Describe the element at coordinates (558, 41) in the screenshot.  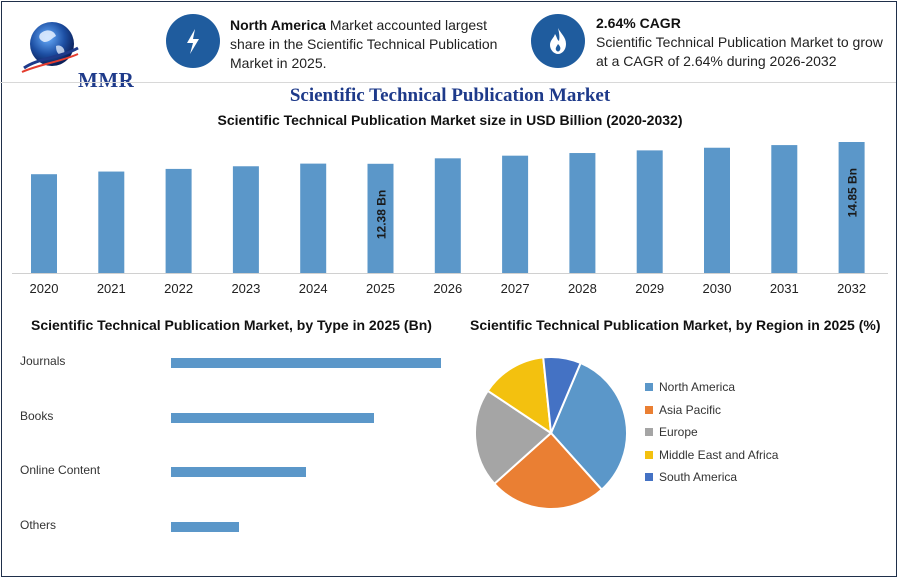
I see `flame-icon` at that location.